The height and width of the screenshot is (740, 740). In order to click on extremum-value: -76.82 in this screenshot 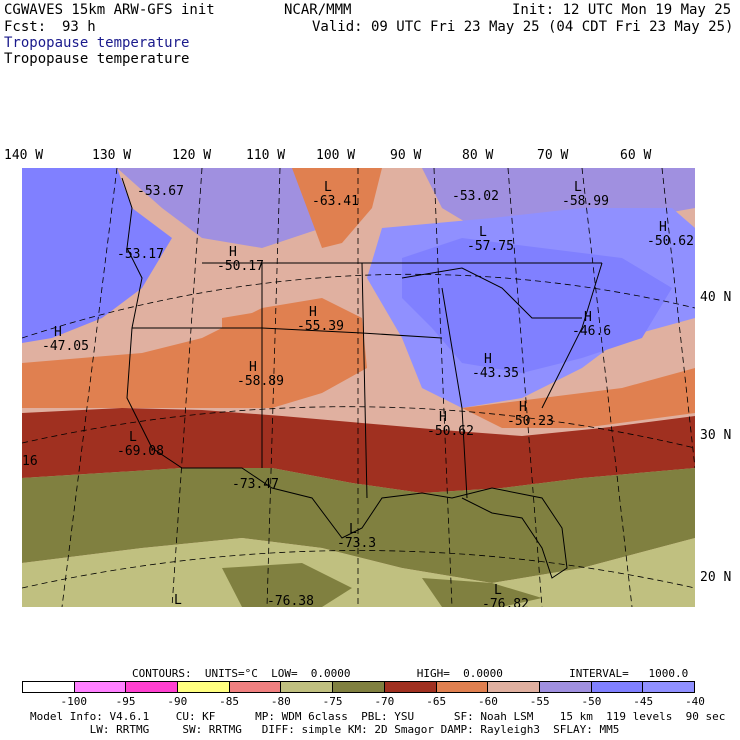, I will do `click(505, 602)`.